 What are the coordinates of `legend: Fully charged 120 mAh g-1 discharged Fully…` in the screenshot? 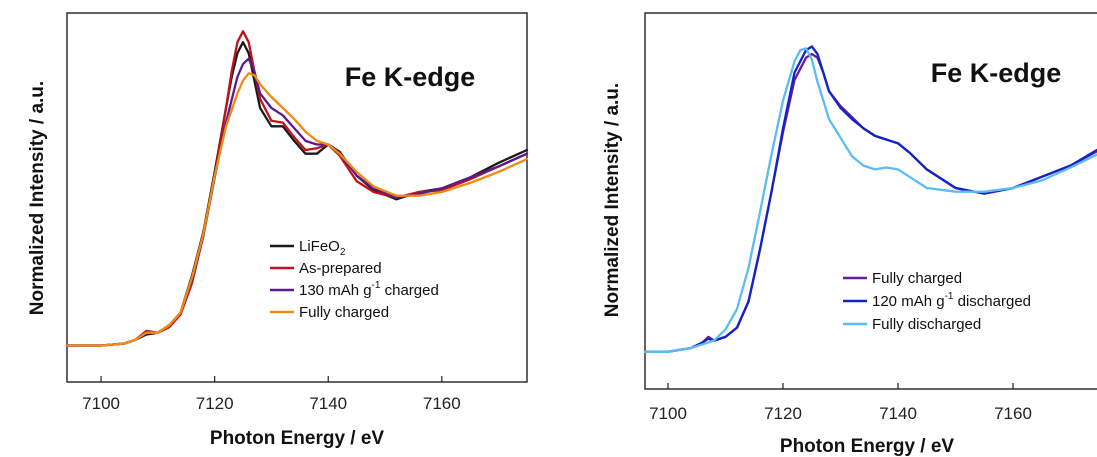 It's located at (937, 301).